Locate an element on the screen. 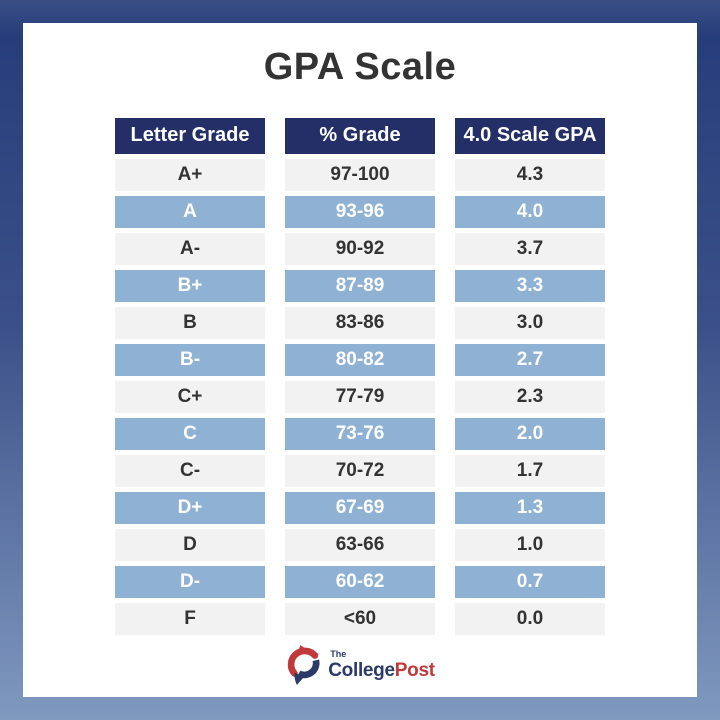  table-row: D- 60-62 0.7 is located at coordinates (360, 581).